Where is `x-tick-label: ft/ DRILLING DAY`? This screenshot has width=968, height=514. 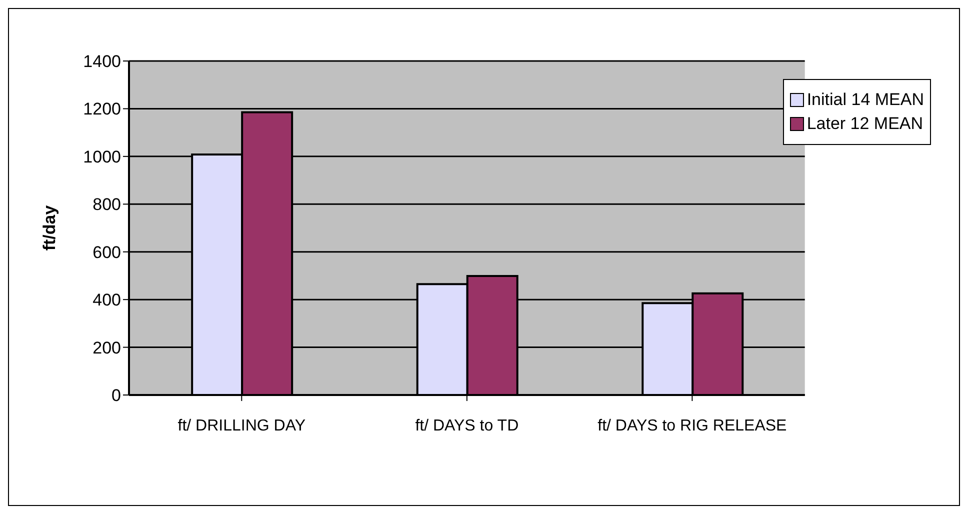 x-tick-label: ft/ DRILLING DAY is located at coordinates (242, 425).